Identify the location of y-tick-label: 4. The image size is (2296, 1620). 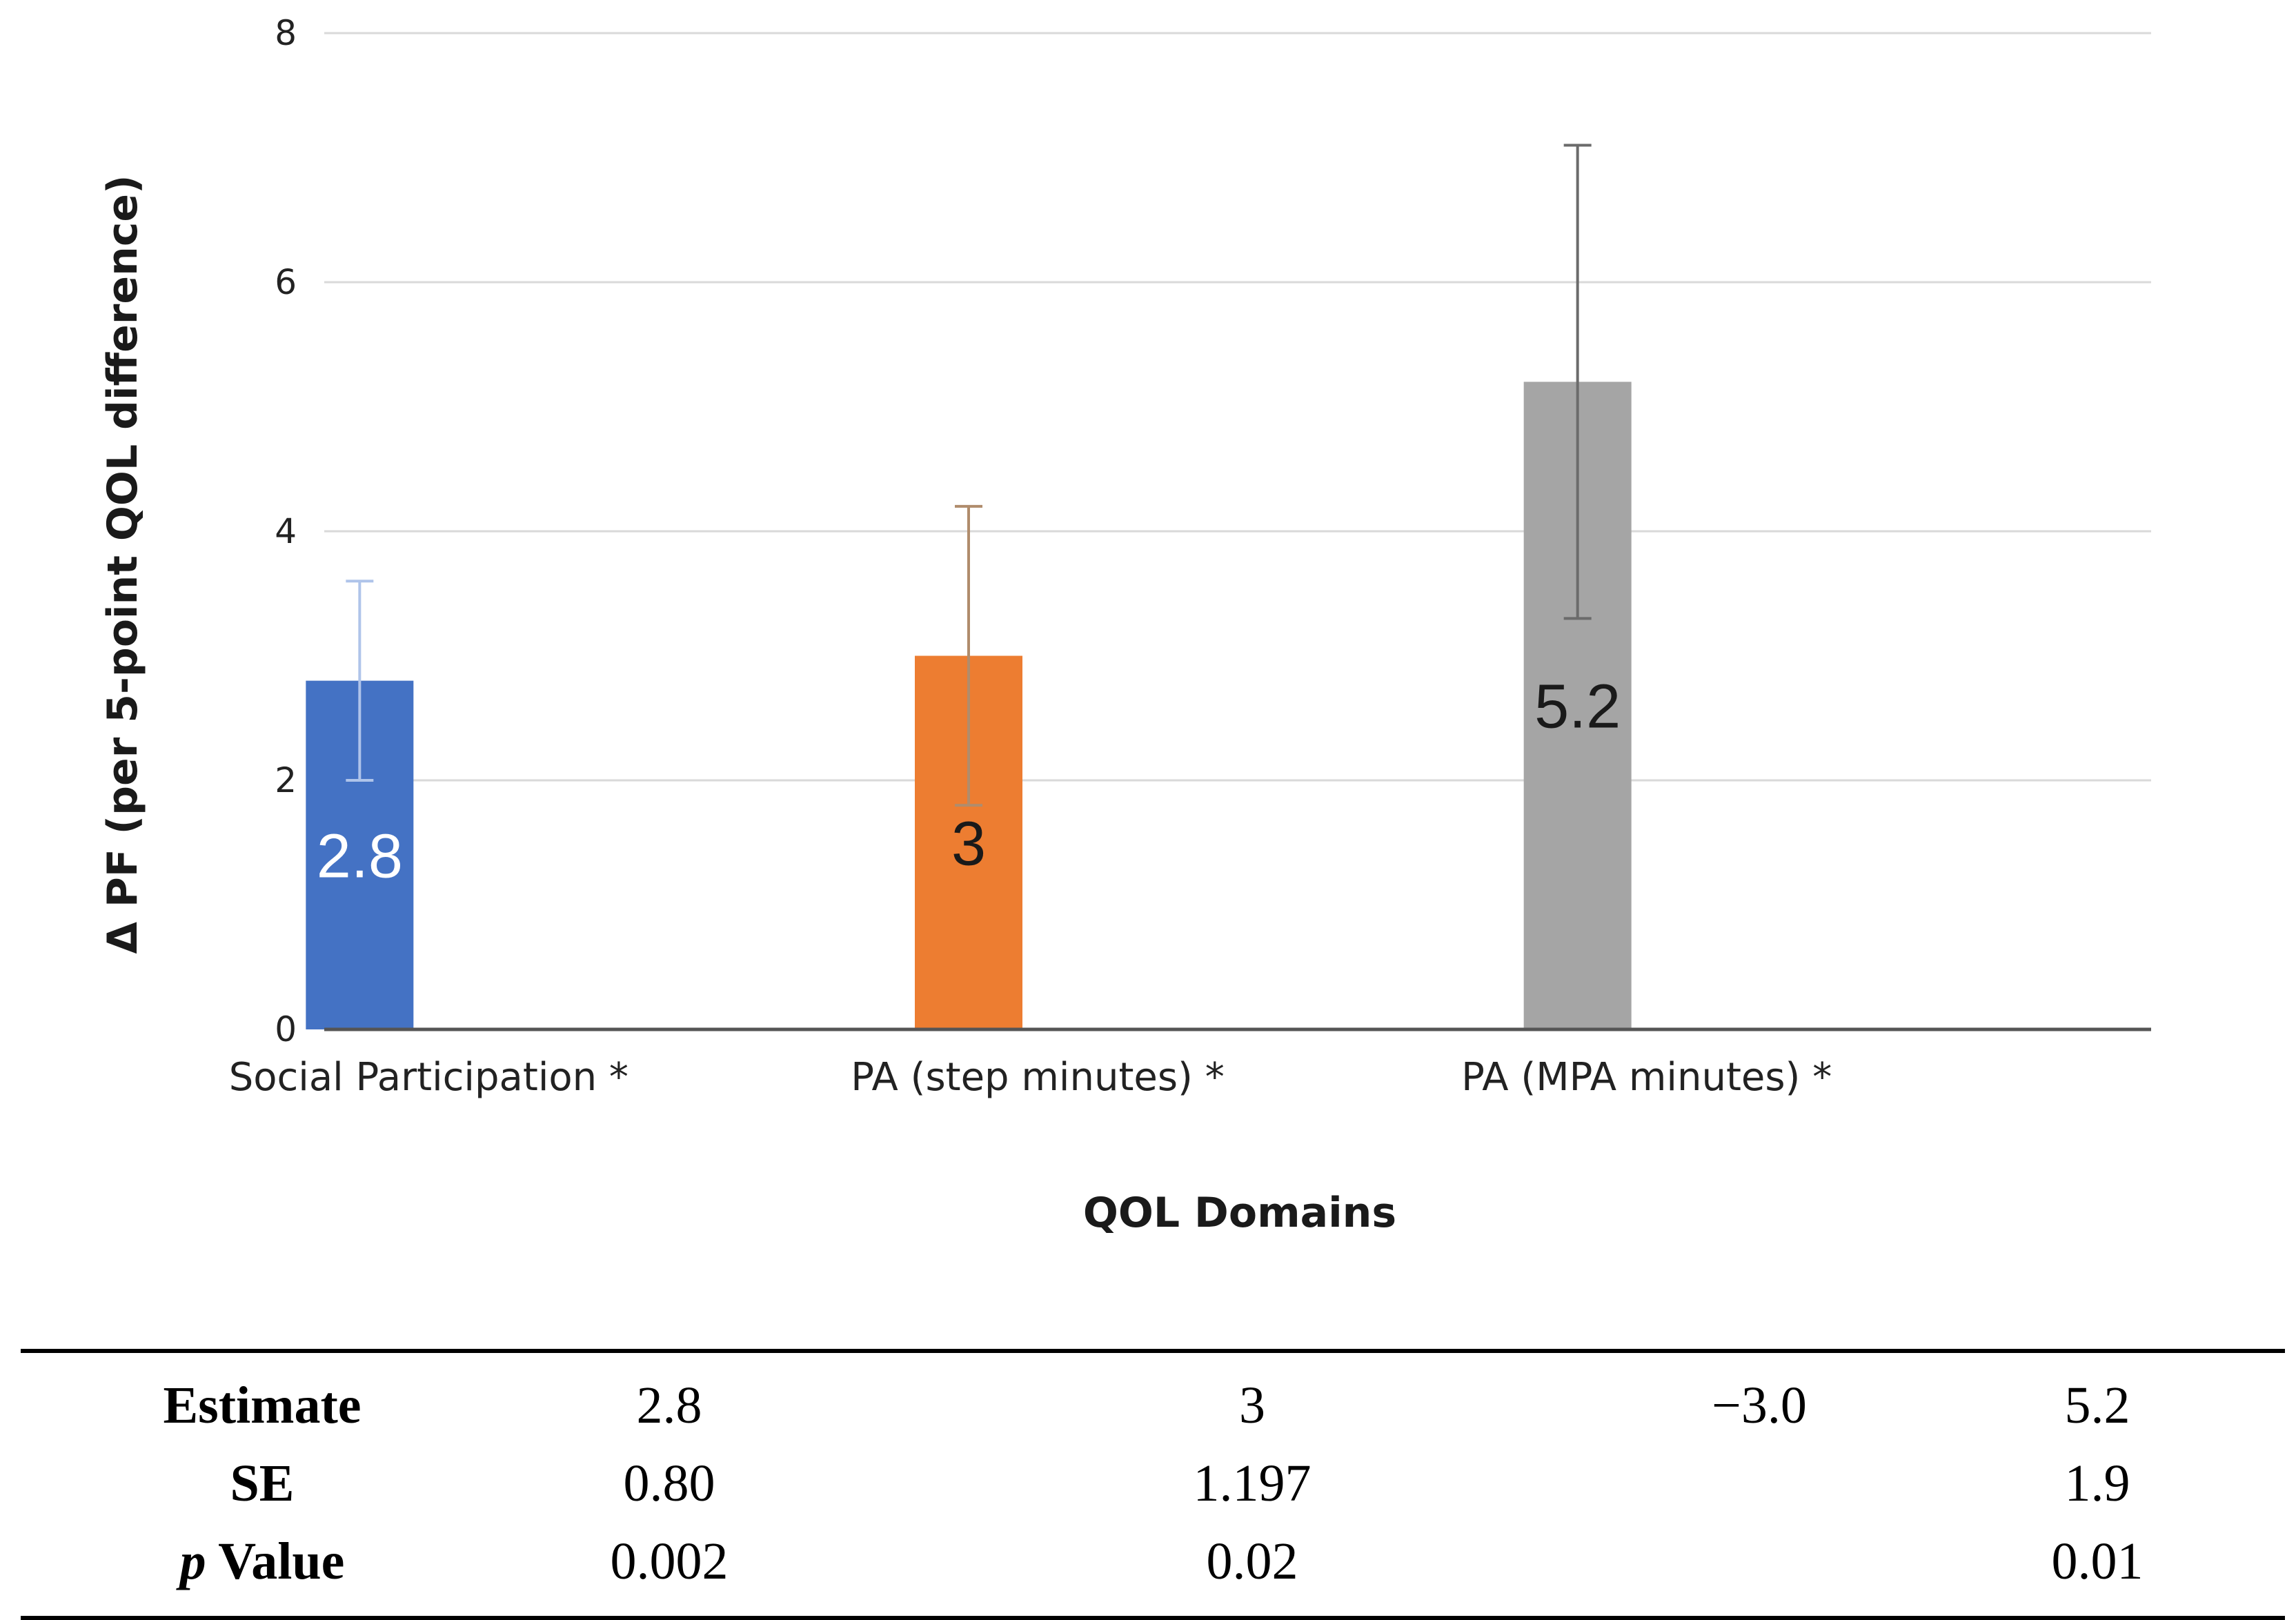
(286, 531).